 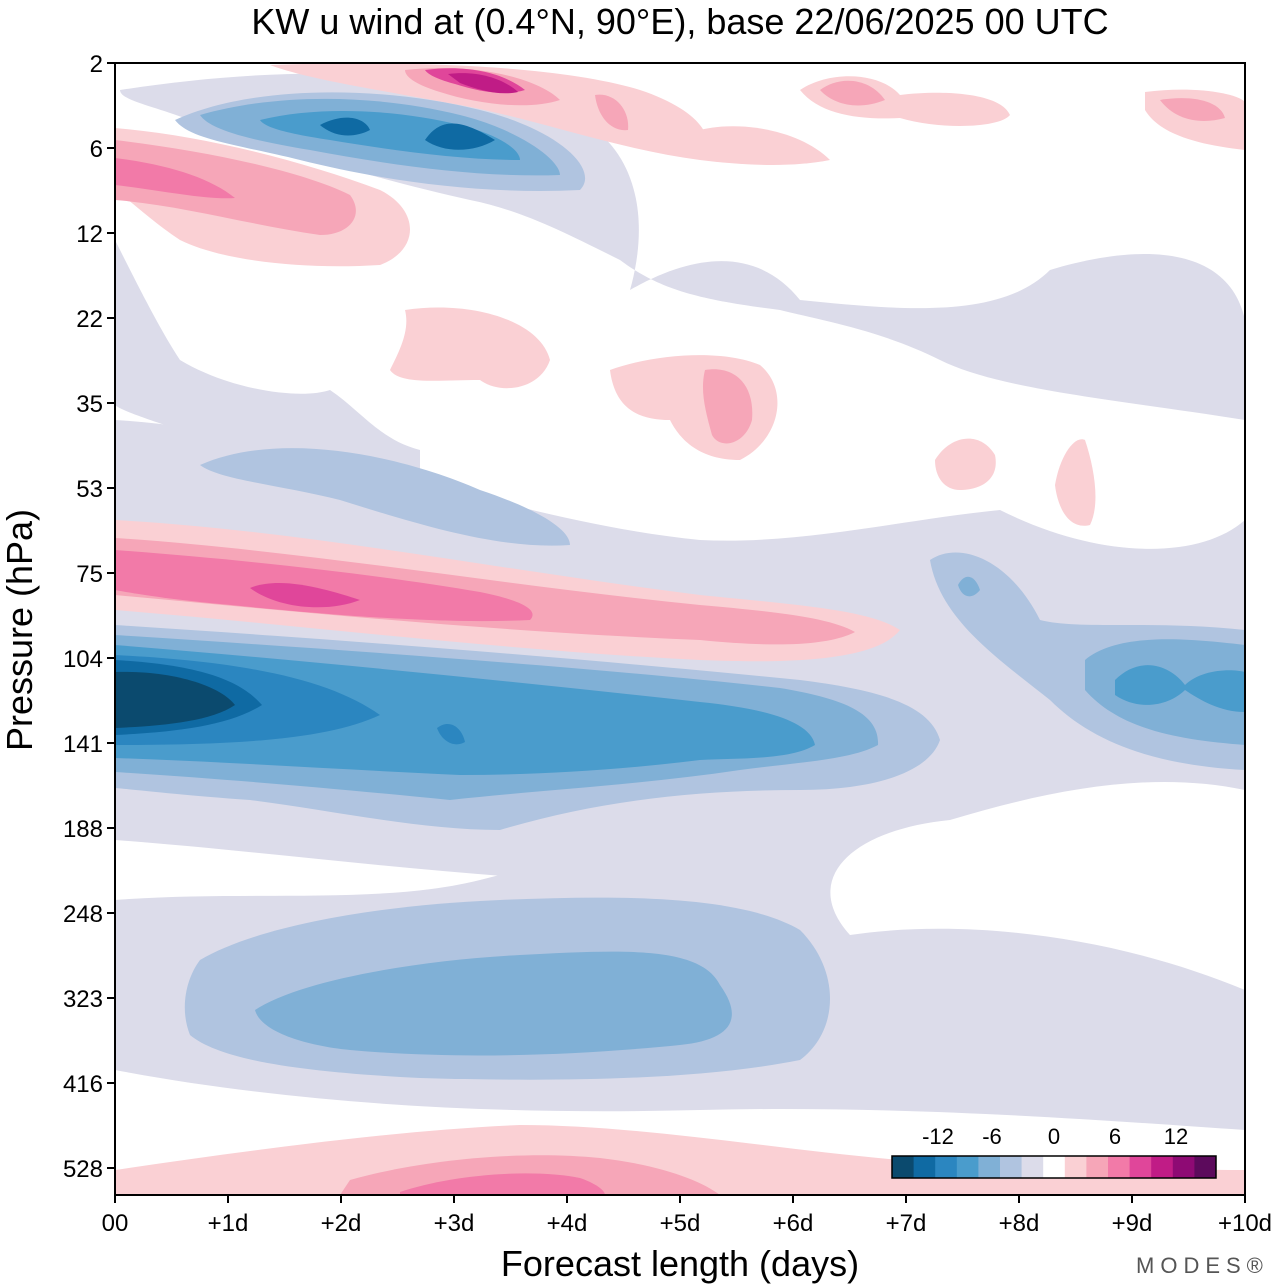 What do you see at coordinates (680, 1263) in the screenshot?
I see `x-axis-label: Forecast length (days)` at bounding box center [680, 1263].